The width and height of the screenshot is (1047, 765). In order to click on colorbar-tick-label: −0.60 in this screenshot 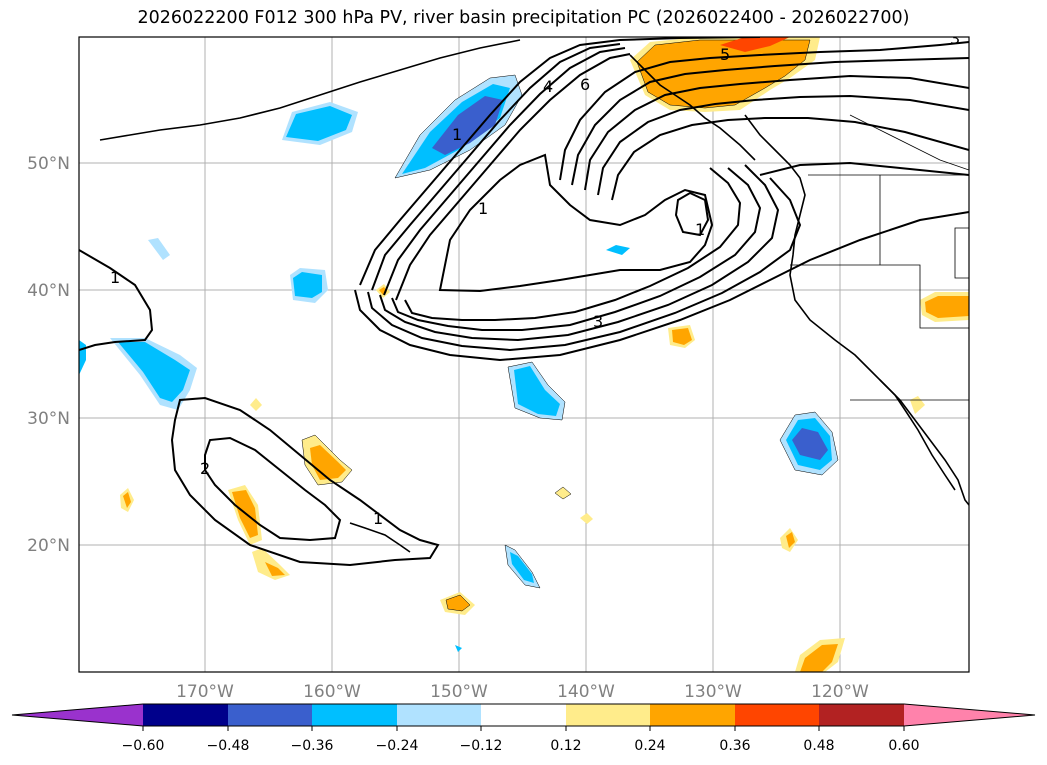, I will do `click(143, 746)`.